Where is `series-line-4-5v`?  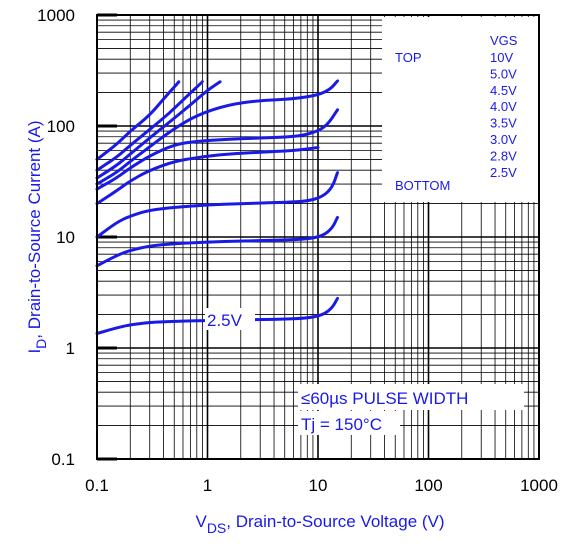
series-line-4-5v is located at coordinates (158, 130).